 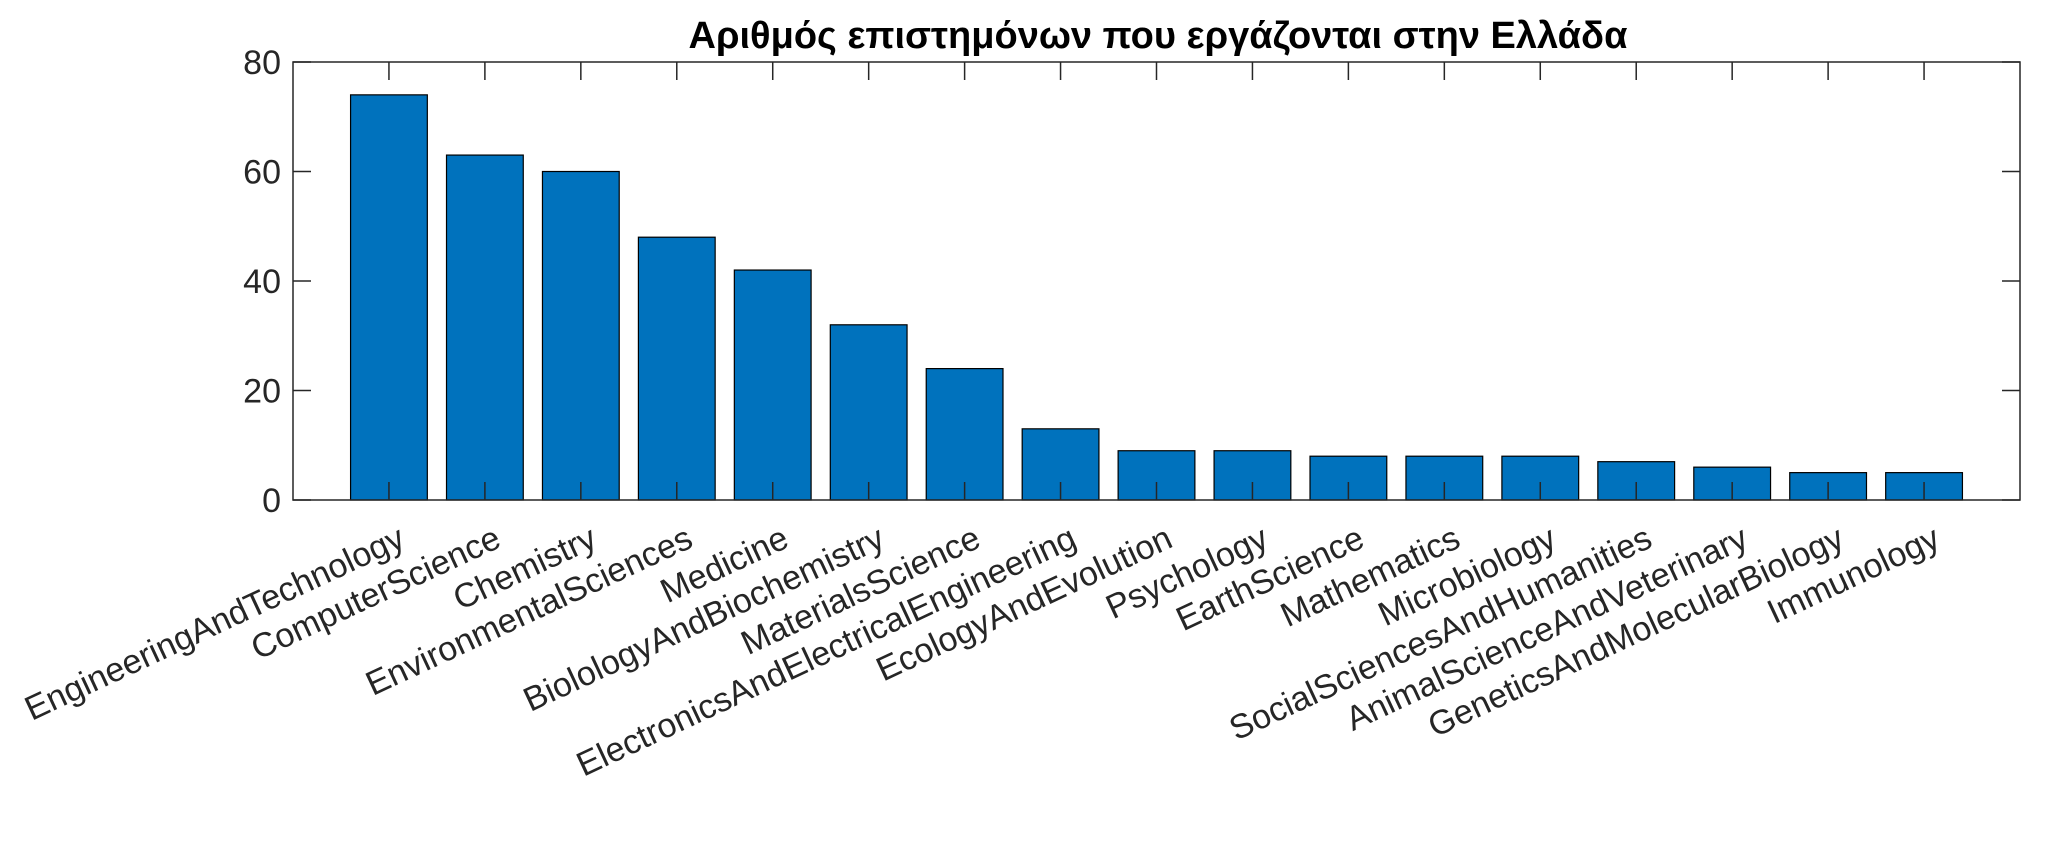 What do you see at coordinates (388, 297) in the screenshot?
I see `bar-EngineeringAndTechnology` at bounding box center [388, 297].